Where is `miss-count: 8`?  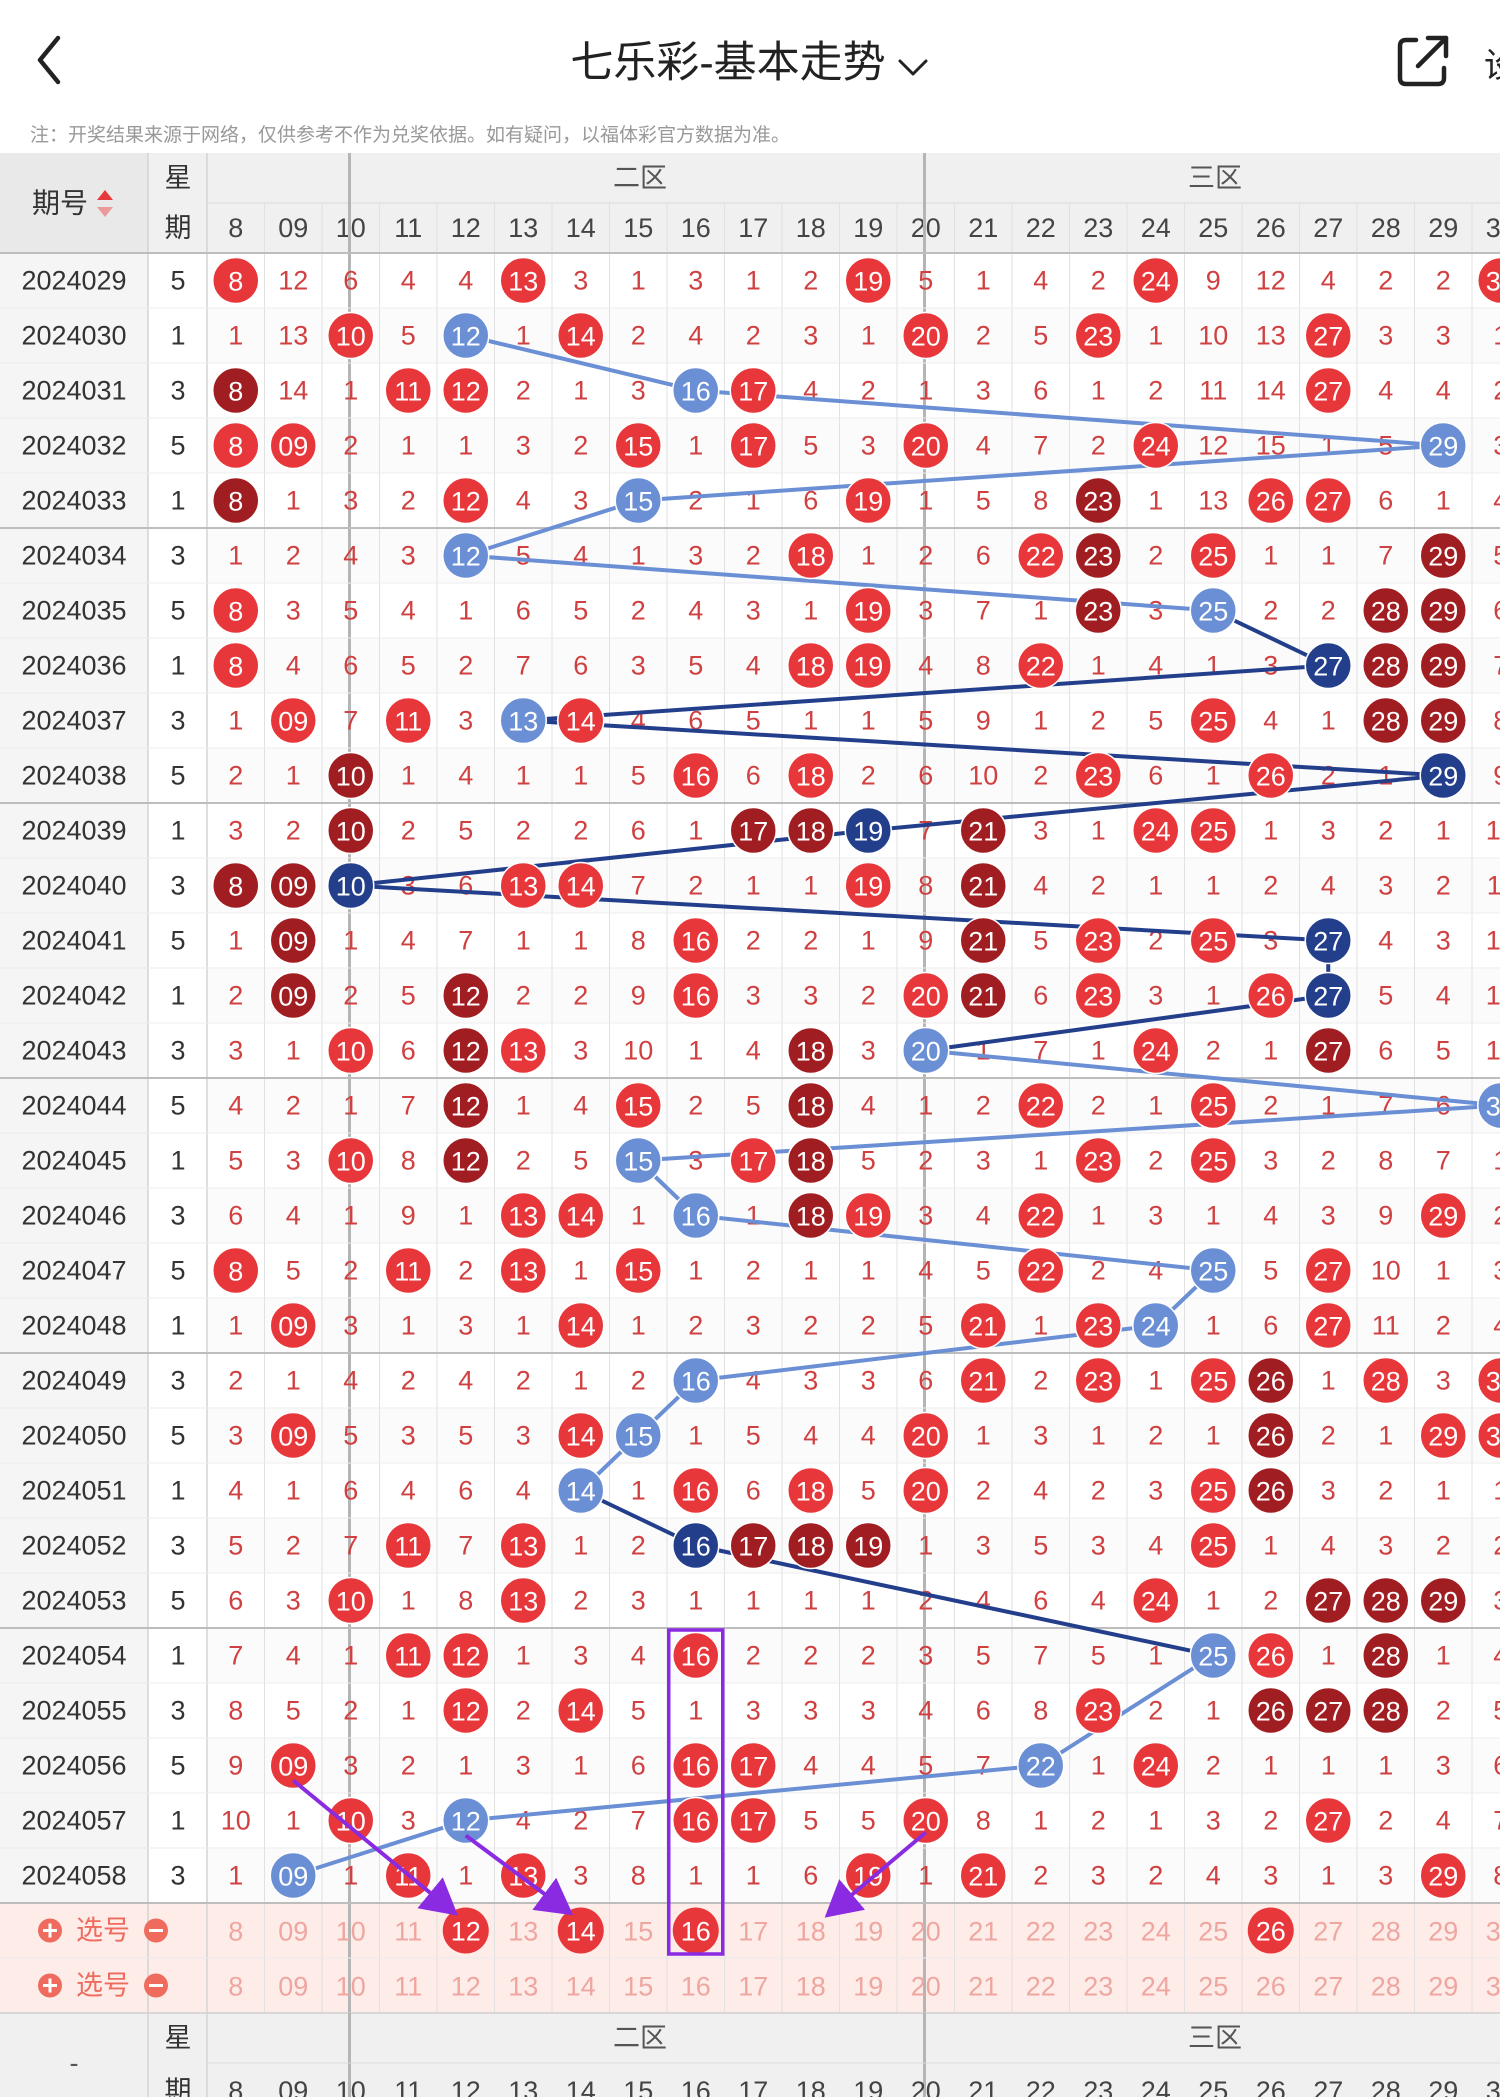
miss-count: 8 is located at coordinates (1385, 1161).